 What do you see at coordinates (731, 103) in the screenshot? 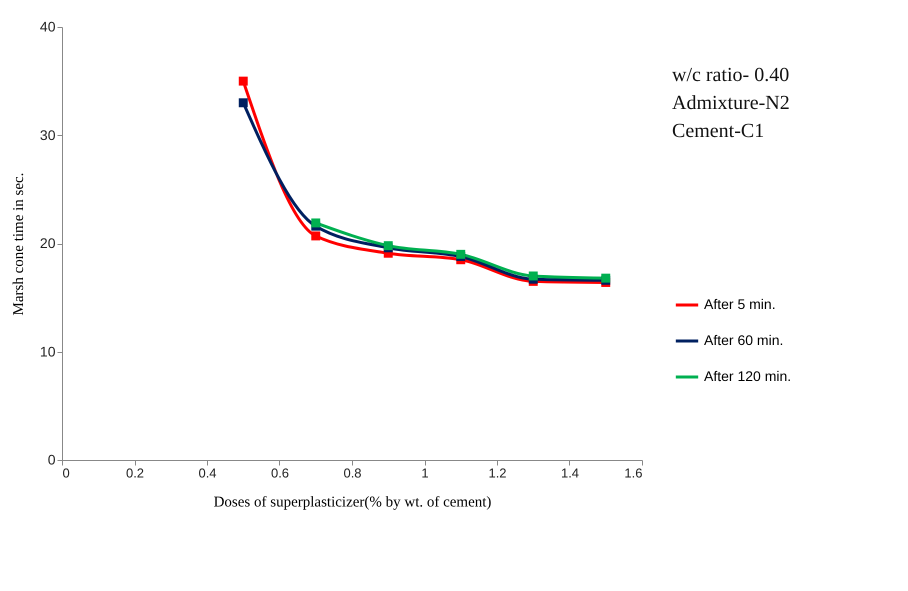
I see `text: Admixture-N2` at bounding box center [731, 103].